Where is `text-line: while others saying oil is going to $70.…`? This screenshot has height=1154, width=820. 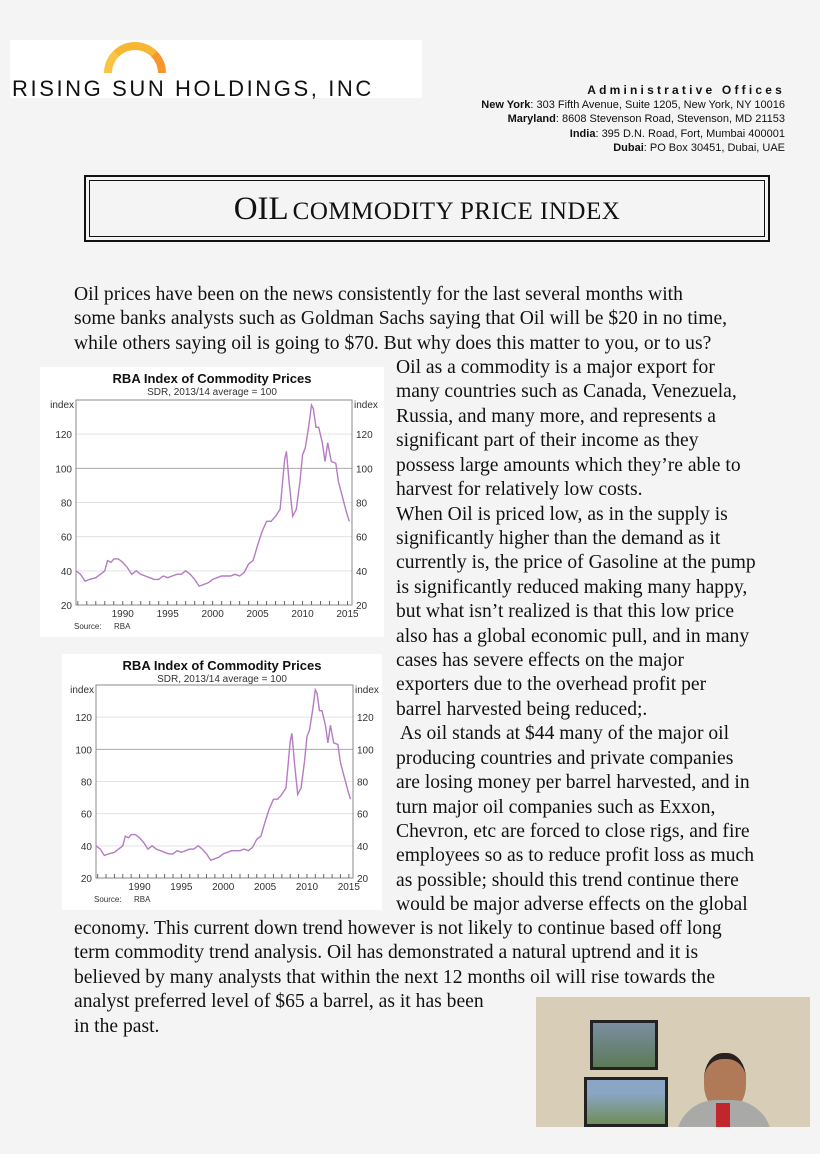
text-line: while others saying oil is going to $70.… is located at coordinates (393, 343).